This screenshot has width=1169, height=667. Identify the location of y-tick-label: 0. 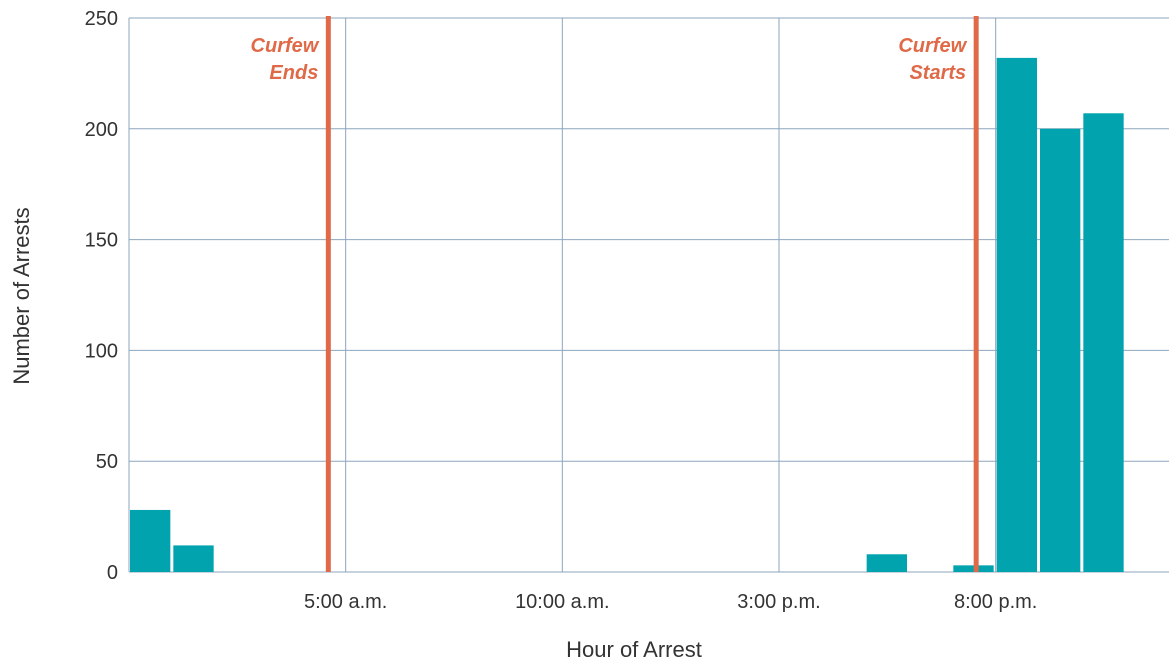
(112, 573).